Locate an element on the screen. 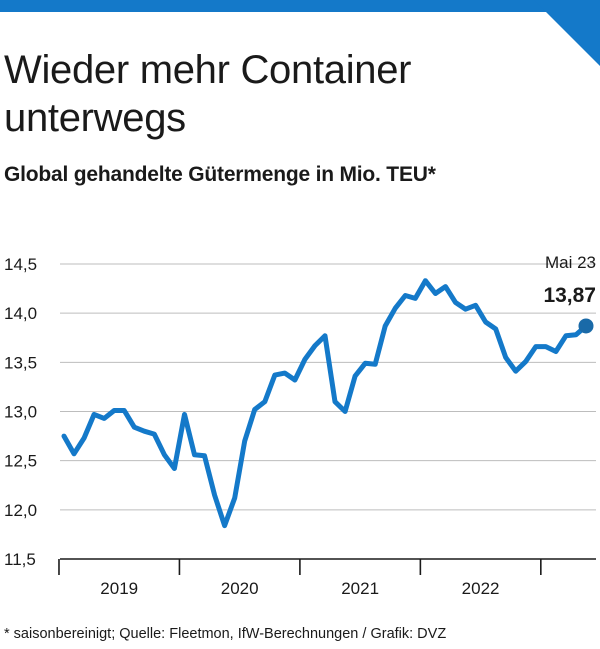 The width and height of the screenshot is (600, 649). annotation-value-label: 13,87 is located at coordinates (569, 295).